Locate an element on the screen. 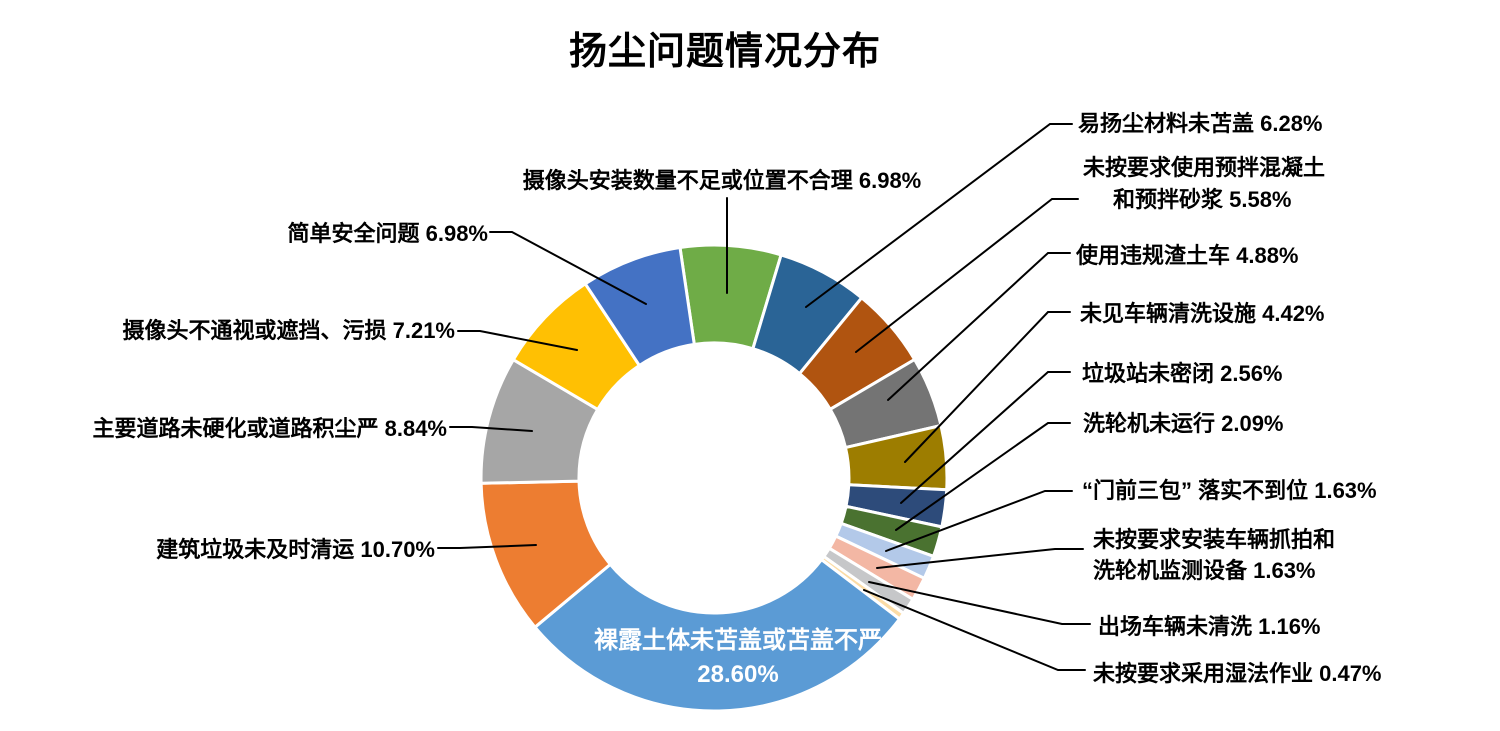  callout-simple-safety: 简单安全问题 6.98% is located at coordinates (334, 234).